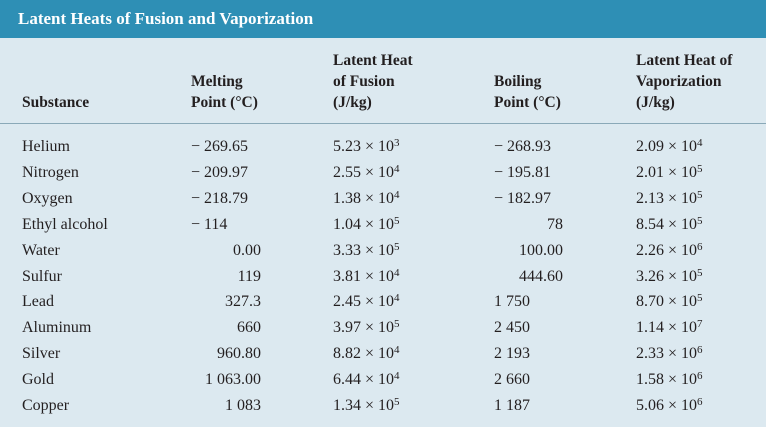 This screenshot has height=427, width=766. What do you see at coordinates (220, 172) in the screenshot?
I see `melting-point-cell: − 209.97` at bounding box center [220, 172].